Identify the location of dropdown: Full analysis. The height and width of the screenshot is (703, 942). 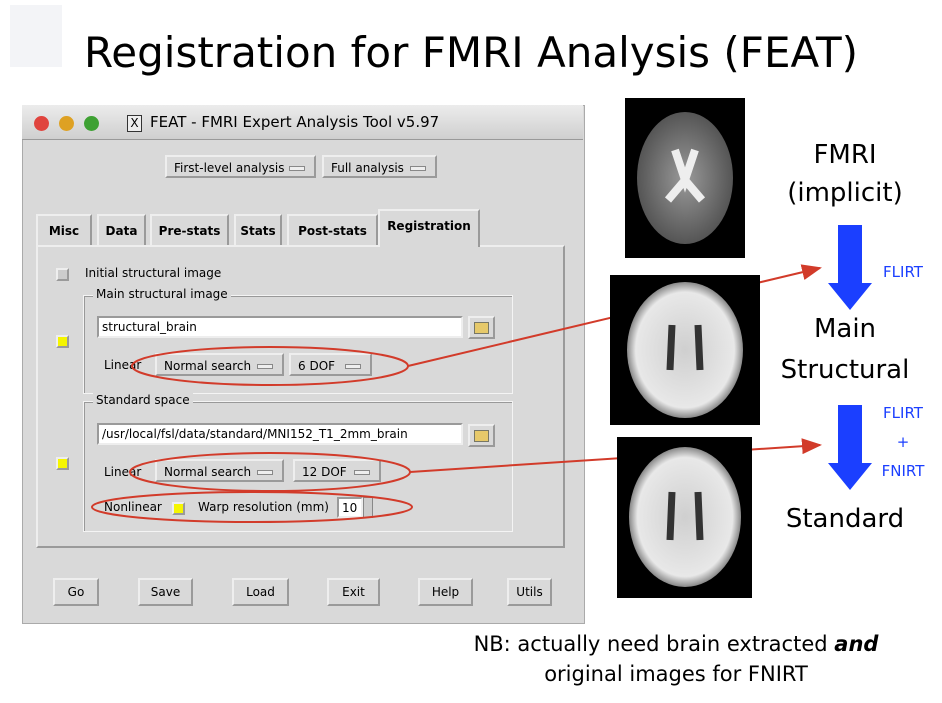
(379, 166).